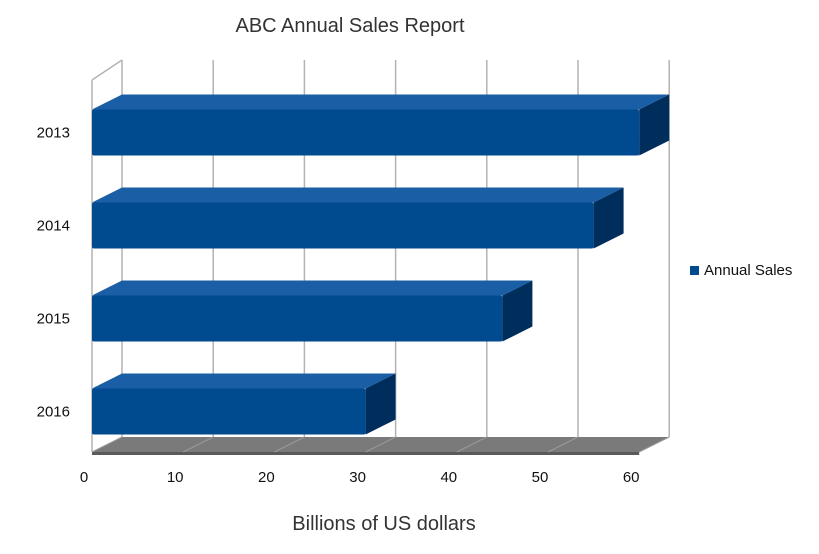  I want to click on bar-2013, so click(381, 125).